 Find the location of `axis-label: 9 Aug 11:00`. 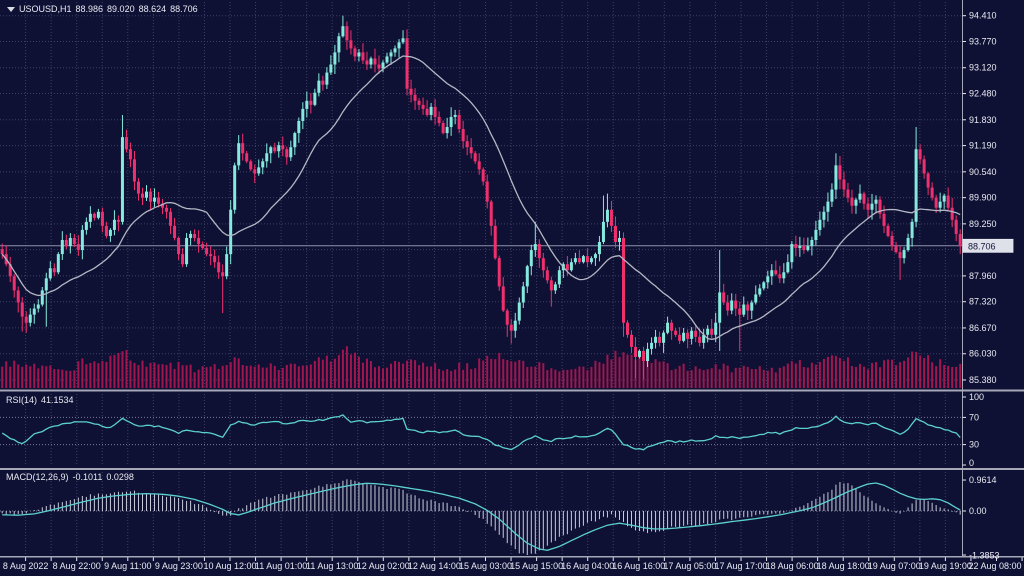

axis-label: 9 Aug 11:00 is located at coordinates (127, 566).